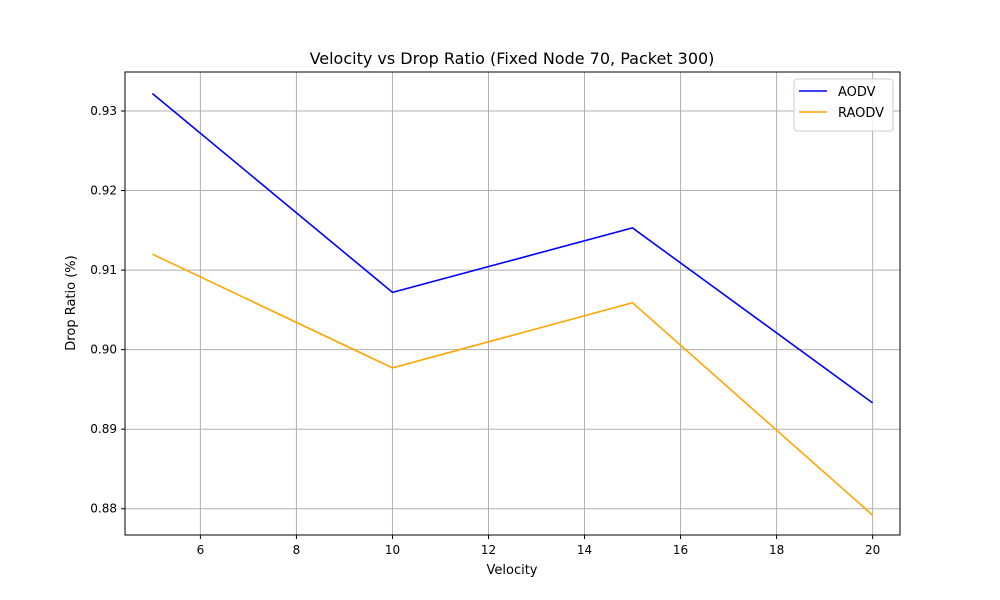 The width and height of the screenshot is (1000, 600). Describe the element at coordinates (103, 509) in the screenshot. I see `y-tick-label: 0.88` at that location.